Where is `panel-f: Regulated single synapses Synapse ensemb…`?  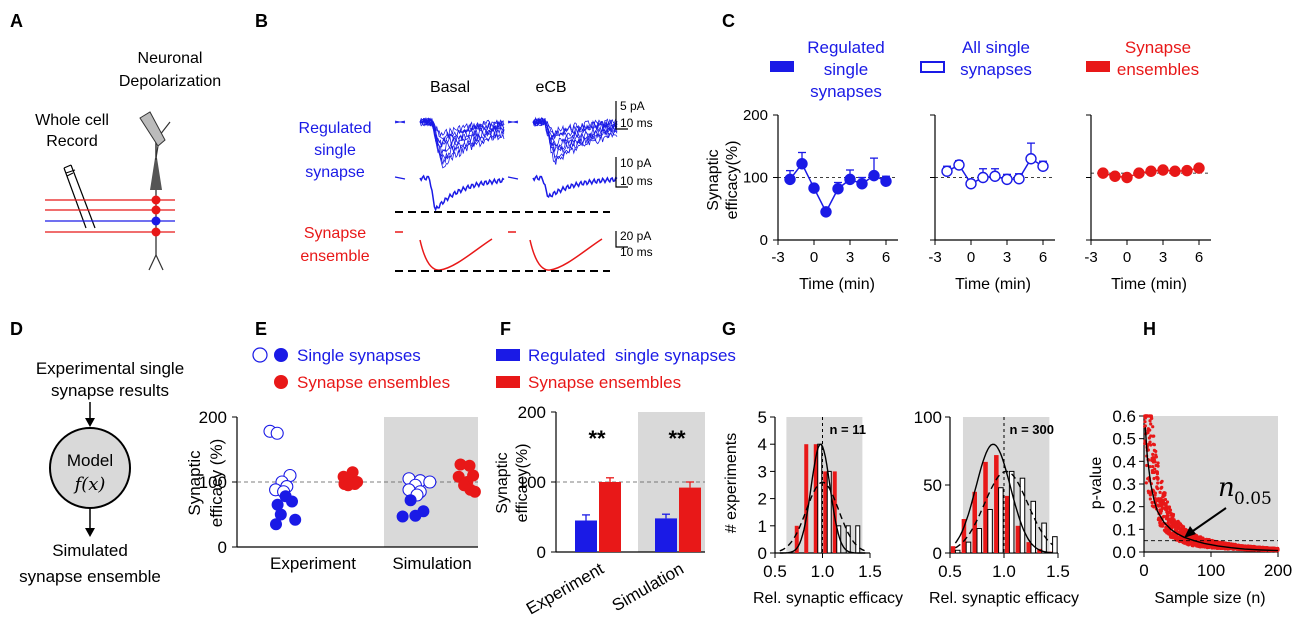 panel-f: Regulated single synapses Synapse ensemb… is located at coordinates (615, 482).